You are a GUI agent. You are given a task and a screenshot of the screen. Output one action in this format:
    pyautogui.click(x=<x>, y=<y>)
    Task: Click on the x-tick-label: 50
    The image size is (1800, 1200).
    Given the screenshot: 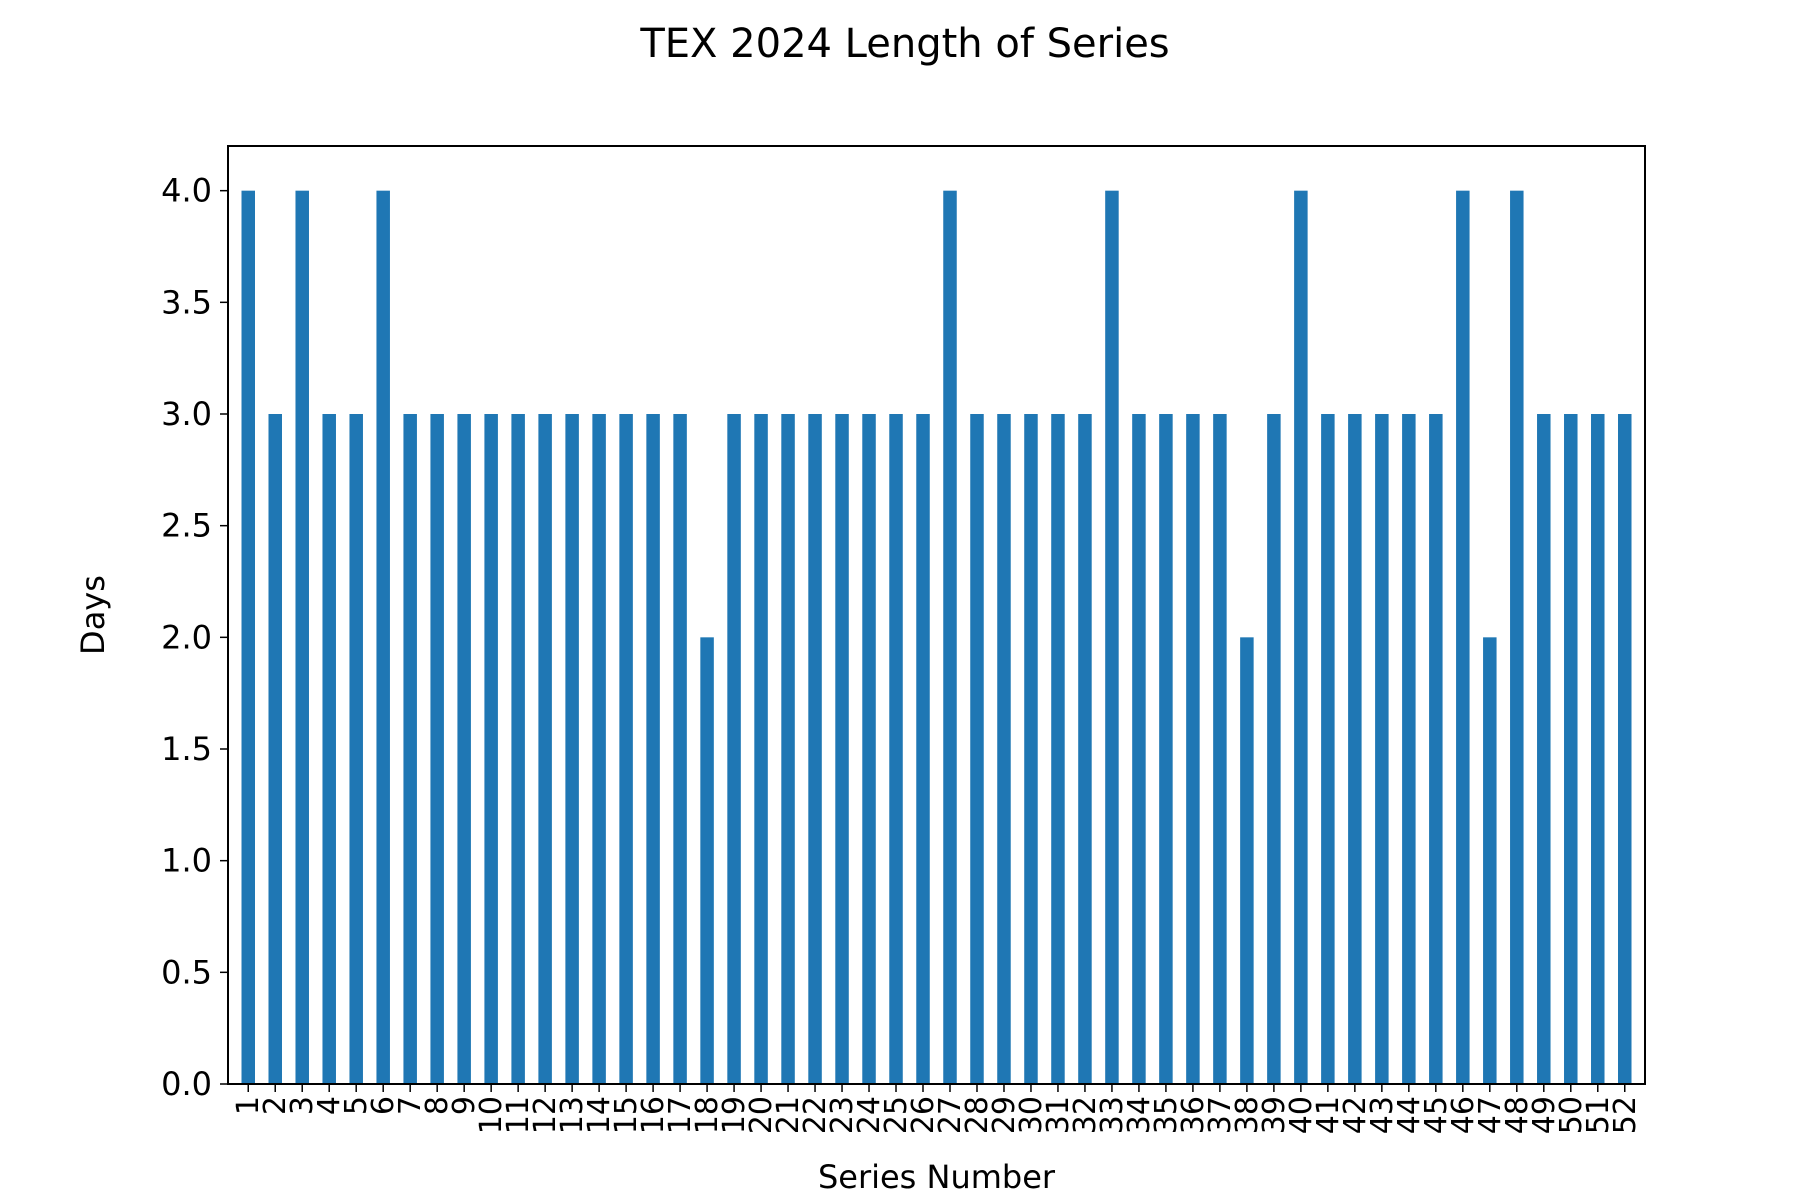 What is the action you would take?
    pyautogui.click(x=1571, y=1115)
    